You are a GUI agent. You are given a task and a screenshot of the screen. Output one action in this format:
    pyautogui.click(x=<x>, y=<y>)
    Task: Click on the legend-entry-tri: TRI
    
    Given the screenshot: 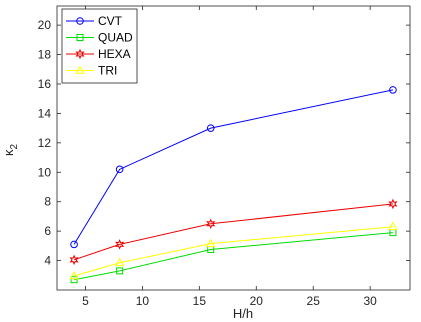 What is the action you would take?
    pyautogui.click(x=91, y=71)
    